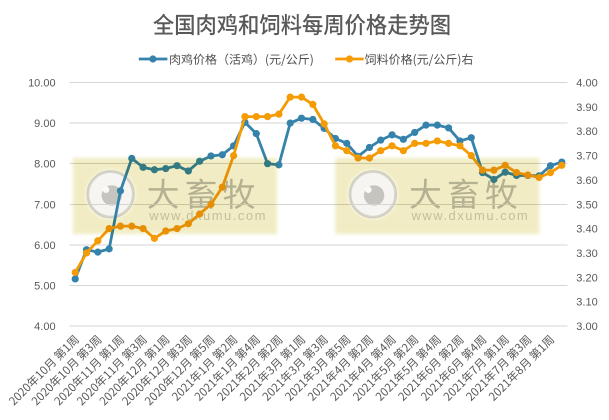 This screenshot has width=609, height=420. What do you see at coordinates (586, 327) in the screenshot?
I see `svg-text: 3.00` at bounding box center [586, 327].